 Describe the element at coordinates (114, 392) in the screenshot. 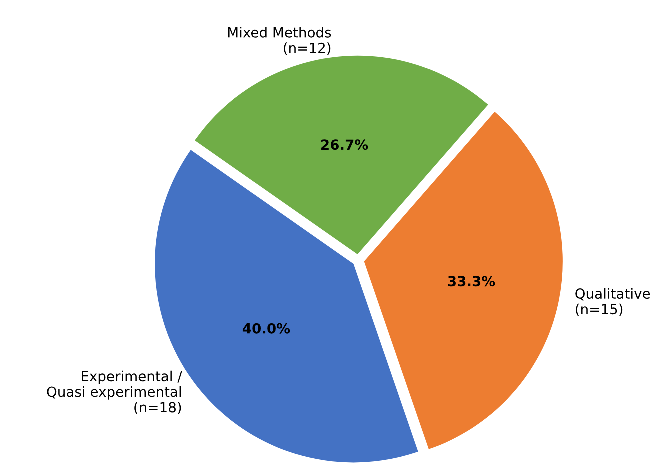

I see `slice-label: Experimental / Quasi experimental (n=18)` at that location.